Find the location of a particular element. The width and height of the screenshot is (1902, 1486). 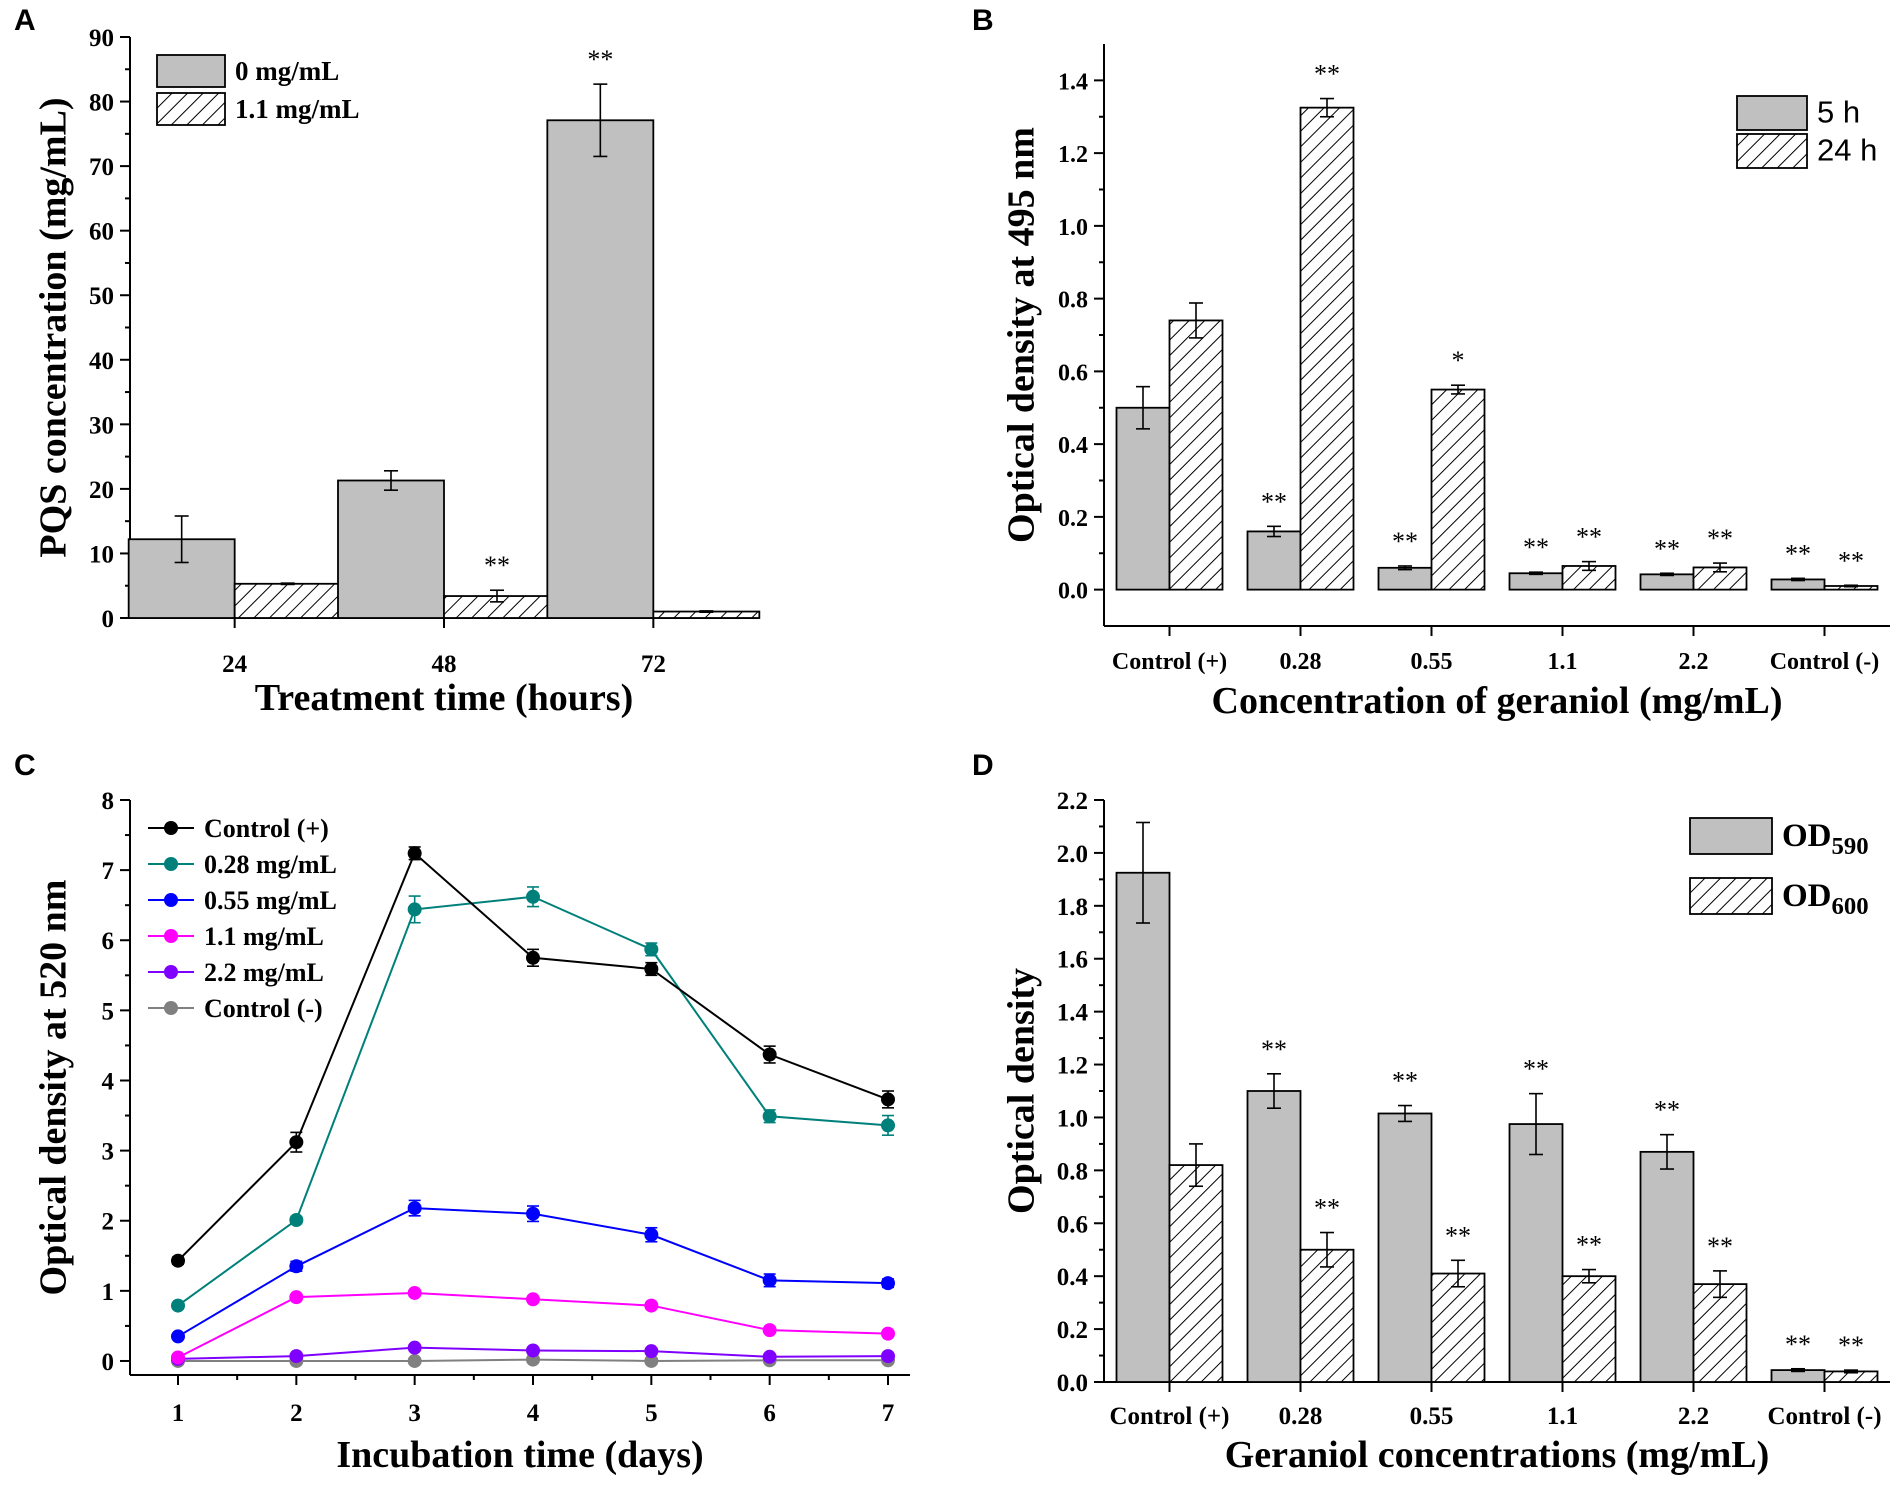

x-tick-label: 3 is located at coordinates (414, 1413).